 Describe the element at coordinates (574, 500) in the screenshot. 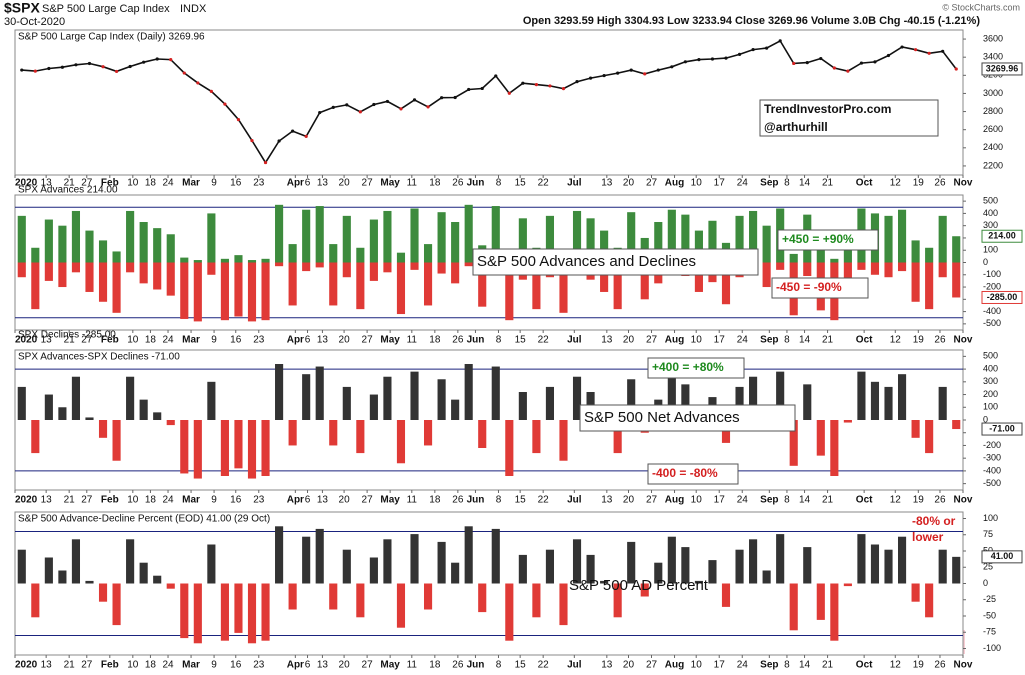

I see `x-tick-label: Jul` at that location.